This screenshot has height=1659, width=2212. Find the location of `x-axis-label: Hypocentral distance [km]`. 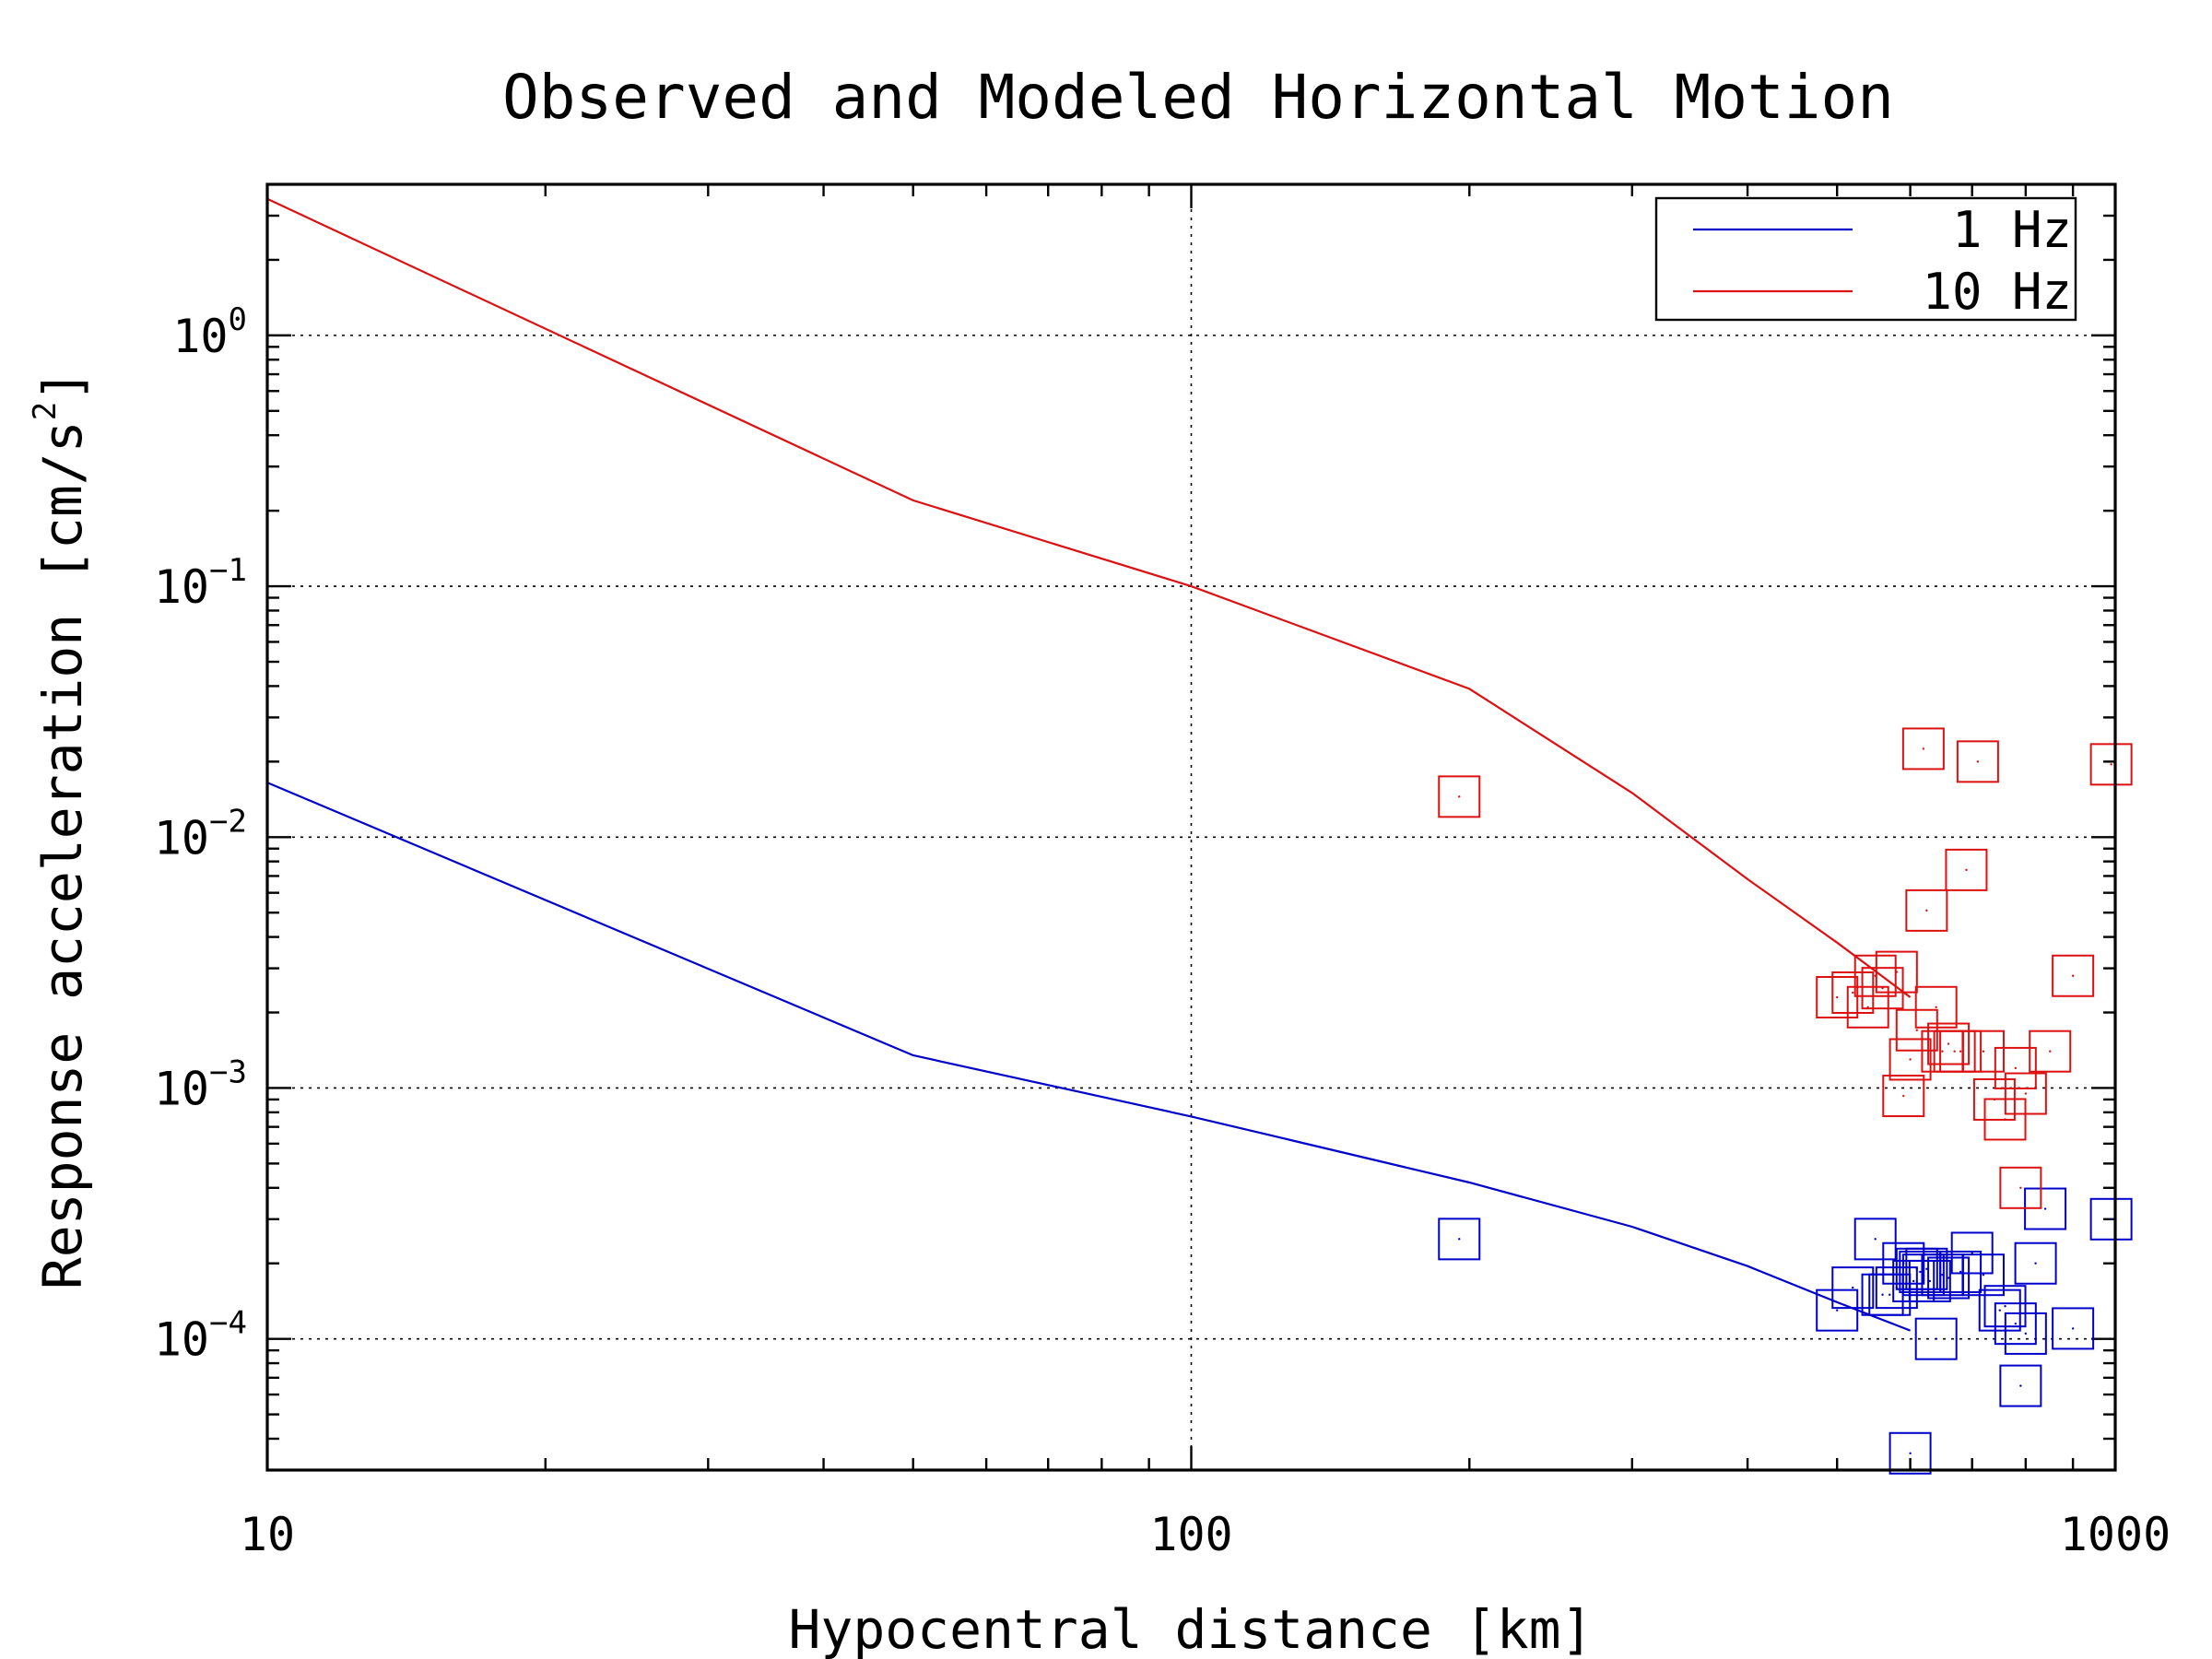

x-axis-label: Hypocentral distance [km] is located at coordinates (1191, 1628).